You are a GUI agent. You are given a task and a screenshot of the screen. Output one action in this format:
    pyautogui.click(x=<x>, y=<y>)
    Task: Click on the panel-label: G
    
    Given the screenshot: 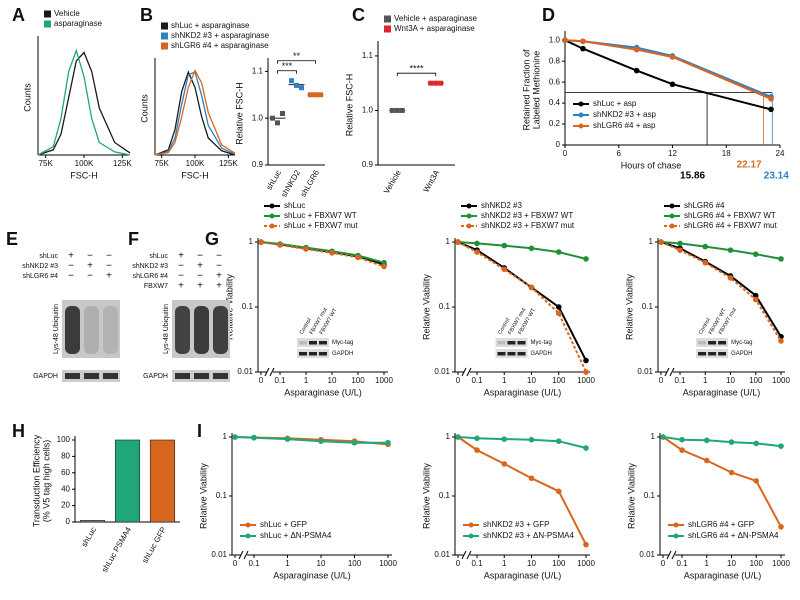 What is the action you would take?
    pyautogui.click(x=212, y=239)
    